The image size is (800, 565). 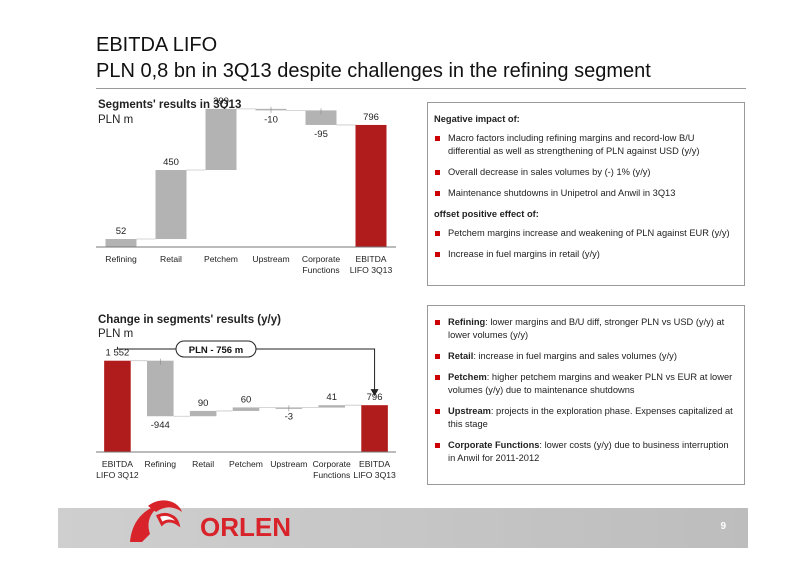 I want to click on segment-name: Petchem, so click(x=467, y=377).